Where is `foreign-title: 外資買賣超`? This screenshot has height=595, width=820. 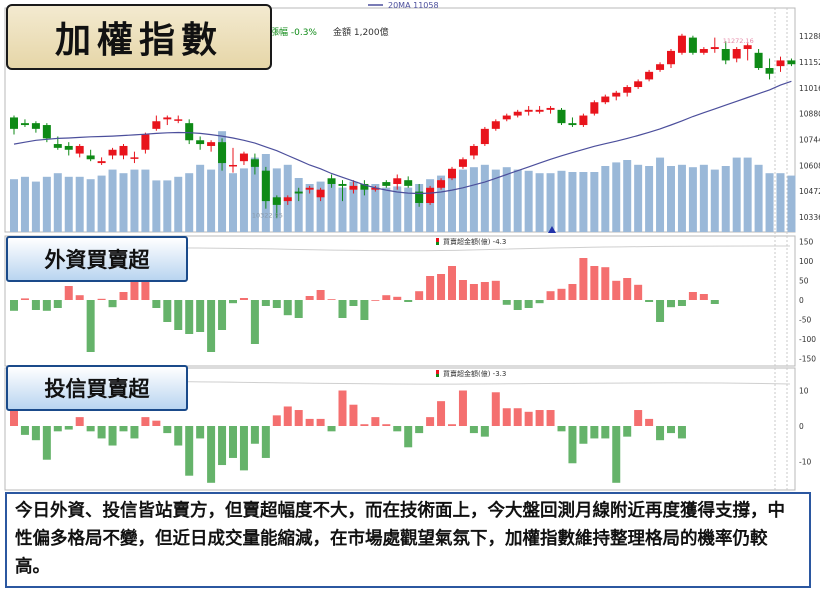 foreign-title: 外資買賣超 is located at coordinates (97, 259).